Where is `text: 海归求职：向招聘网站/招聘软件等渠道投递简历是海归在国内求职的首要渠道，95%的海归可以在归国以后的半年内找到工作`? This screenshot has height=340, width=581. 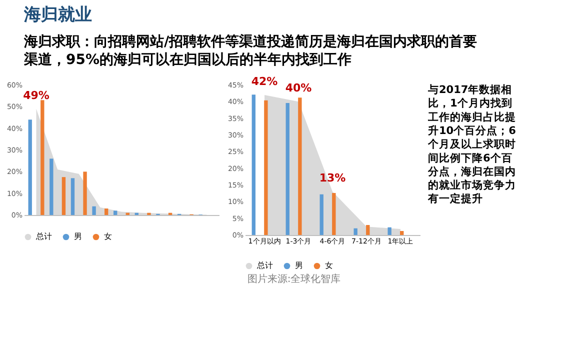
text: 海归求职：向招聘网站/招聘软件等渠道投递简历是海归在国内求职的首要渠道，95%的海归可以在归国以后的半年内找到工作 is located at coordinates (250, 50).